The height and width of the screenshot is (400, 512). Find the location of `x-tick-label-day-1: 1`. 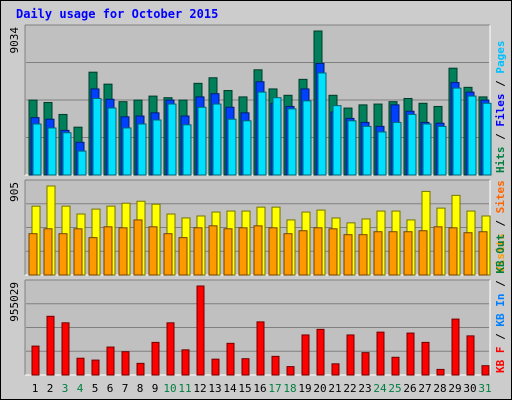

x-tick-label-day-1: 1 is located at coordinates (35, 388).